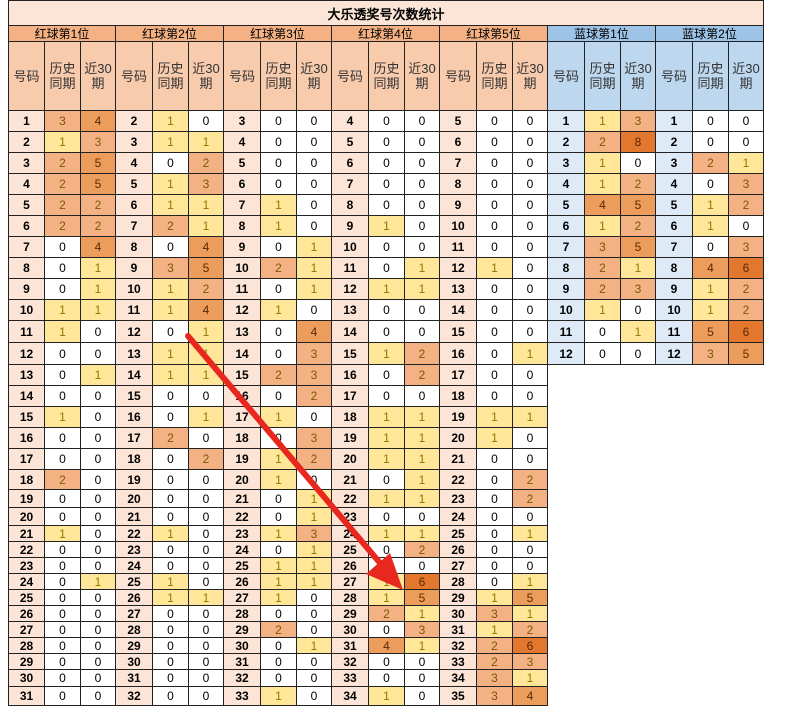 Image resolution: width=785 pixels, height=706 pixels. What do you see at coordinates (314, 76) in the screenshot?
I see `column-header-recent30: 近30期` at bounding box center [314, 76].